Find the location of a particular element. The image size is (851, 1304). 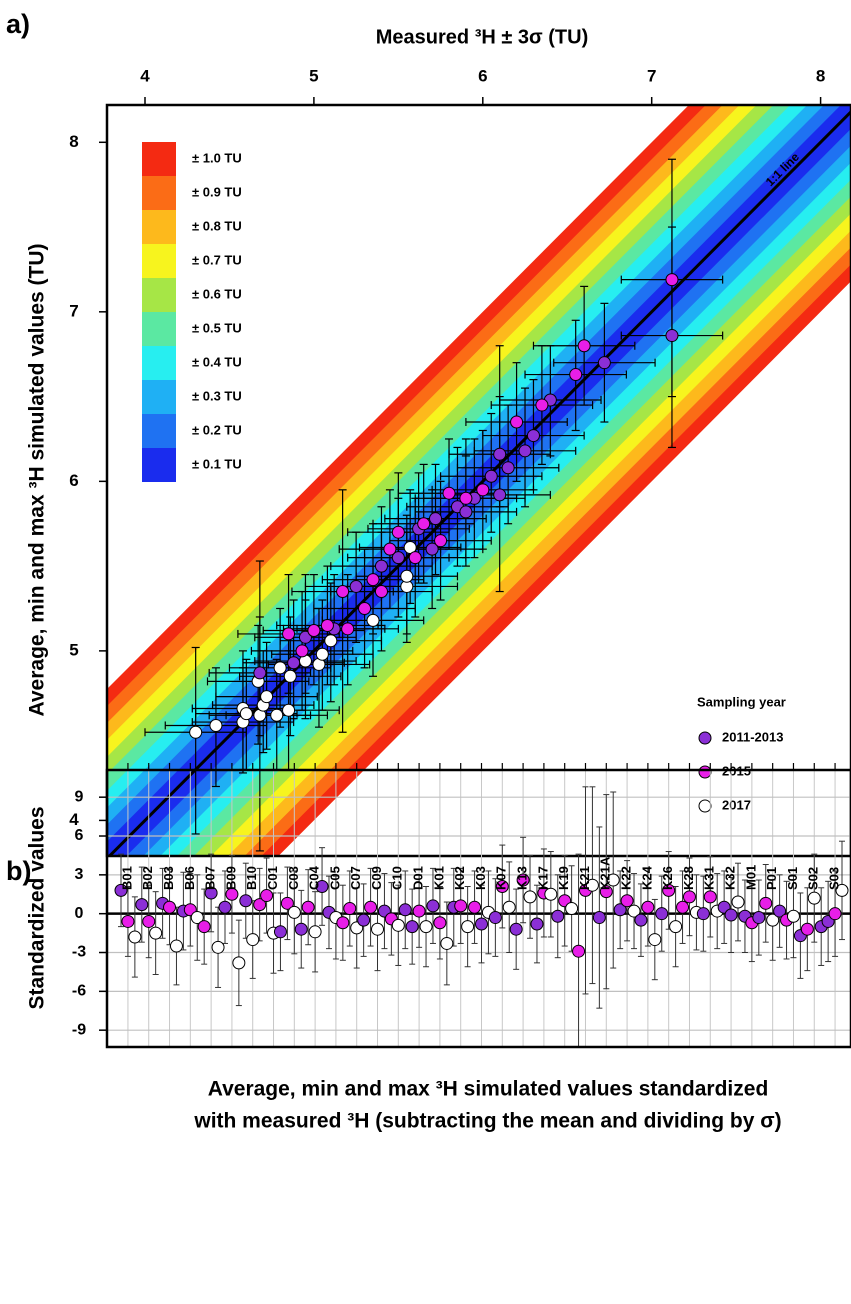

band-legend-label: ± 0.5 TU is located at coordinates (217, 327).